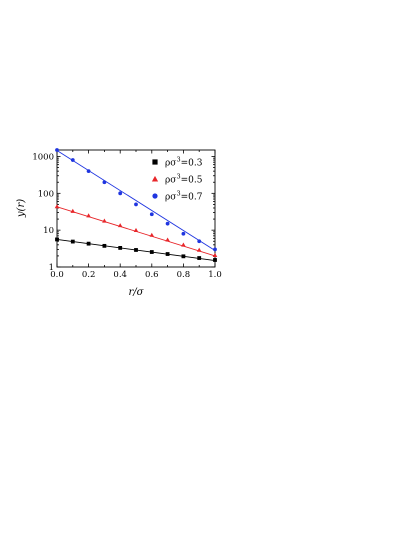 The height and width of the screenshot is (543, 420). I want to click on data-markers, so click(136, 205).